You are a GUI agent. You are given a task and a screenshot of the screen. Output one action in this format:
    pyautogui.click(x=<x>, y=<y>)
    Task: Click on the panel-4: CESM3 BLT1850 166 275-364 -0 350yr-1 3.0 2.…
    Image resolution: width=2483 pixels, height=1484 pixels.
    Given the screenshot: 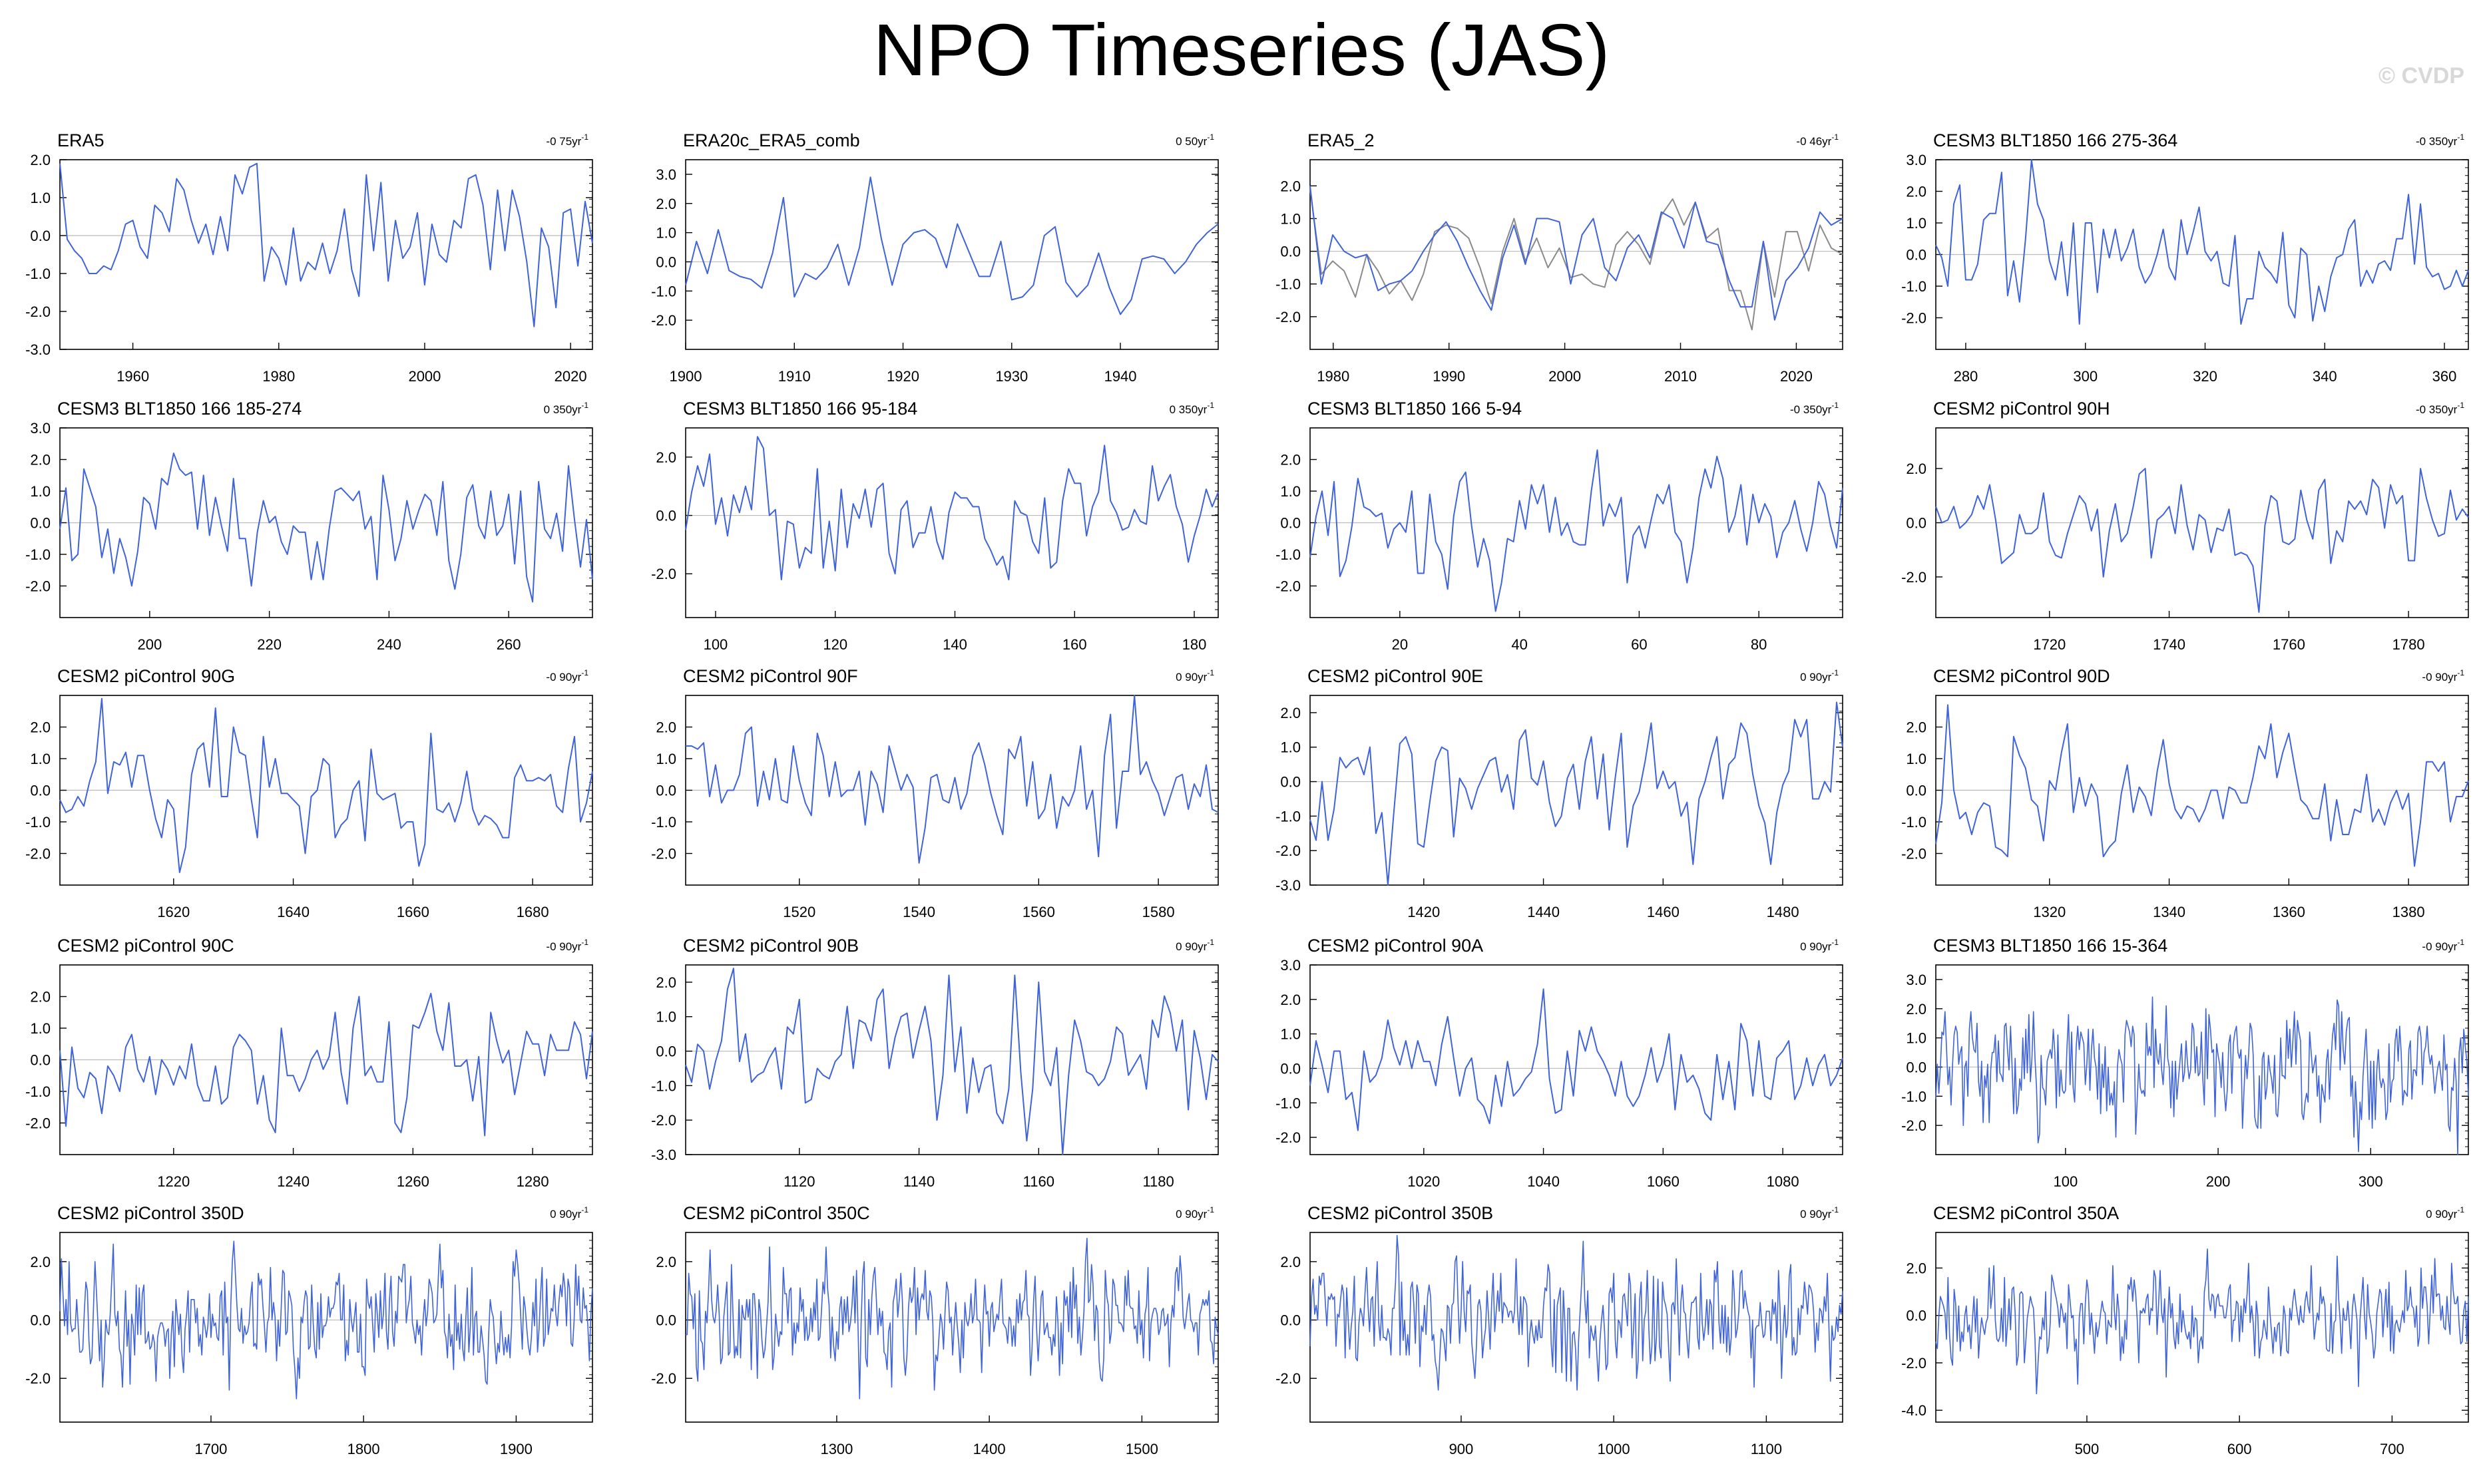 What is the action you would take?
    pyautogui.click(x=2185, y=257)
    